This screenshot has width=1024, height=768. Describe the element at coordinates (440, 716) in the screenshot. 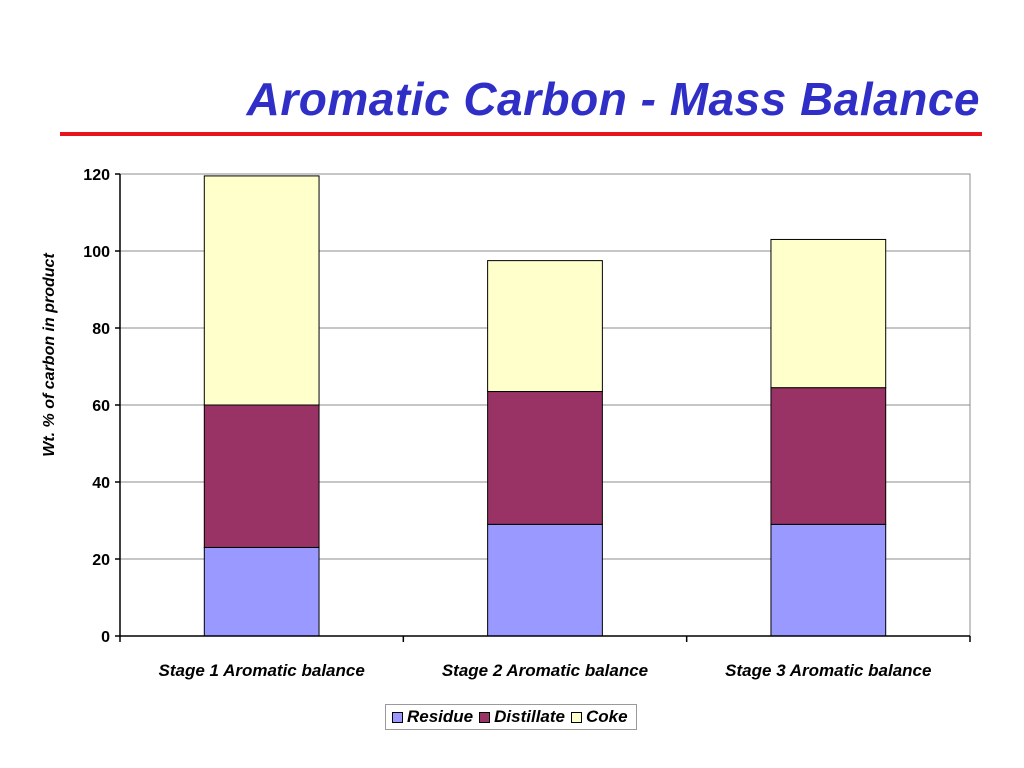

I see `legend-label: Residue` at that location.